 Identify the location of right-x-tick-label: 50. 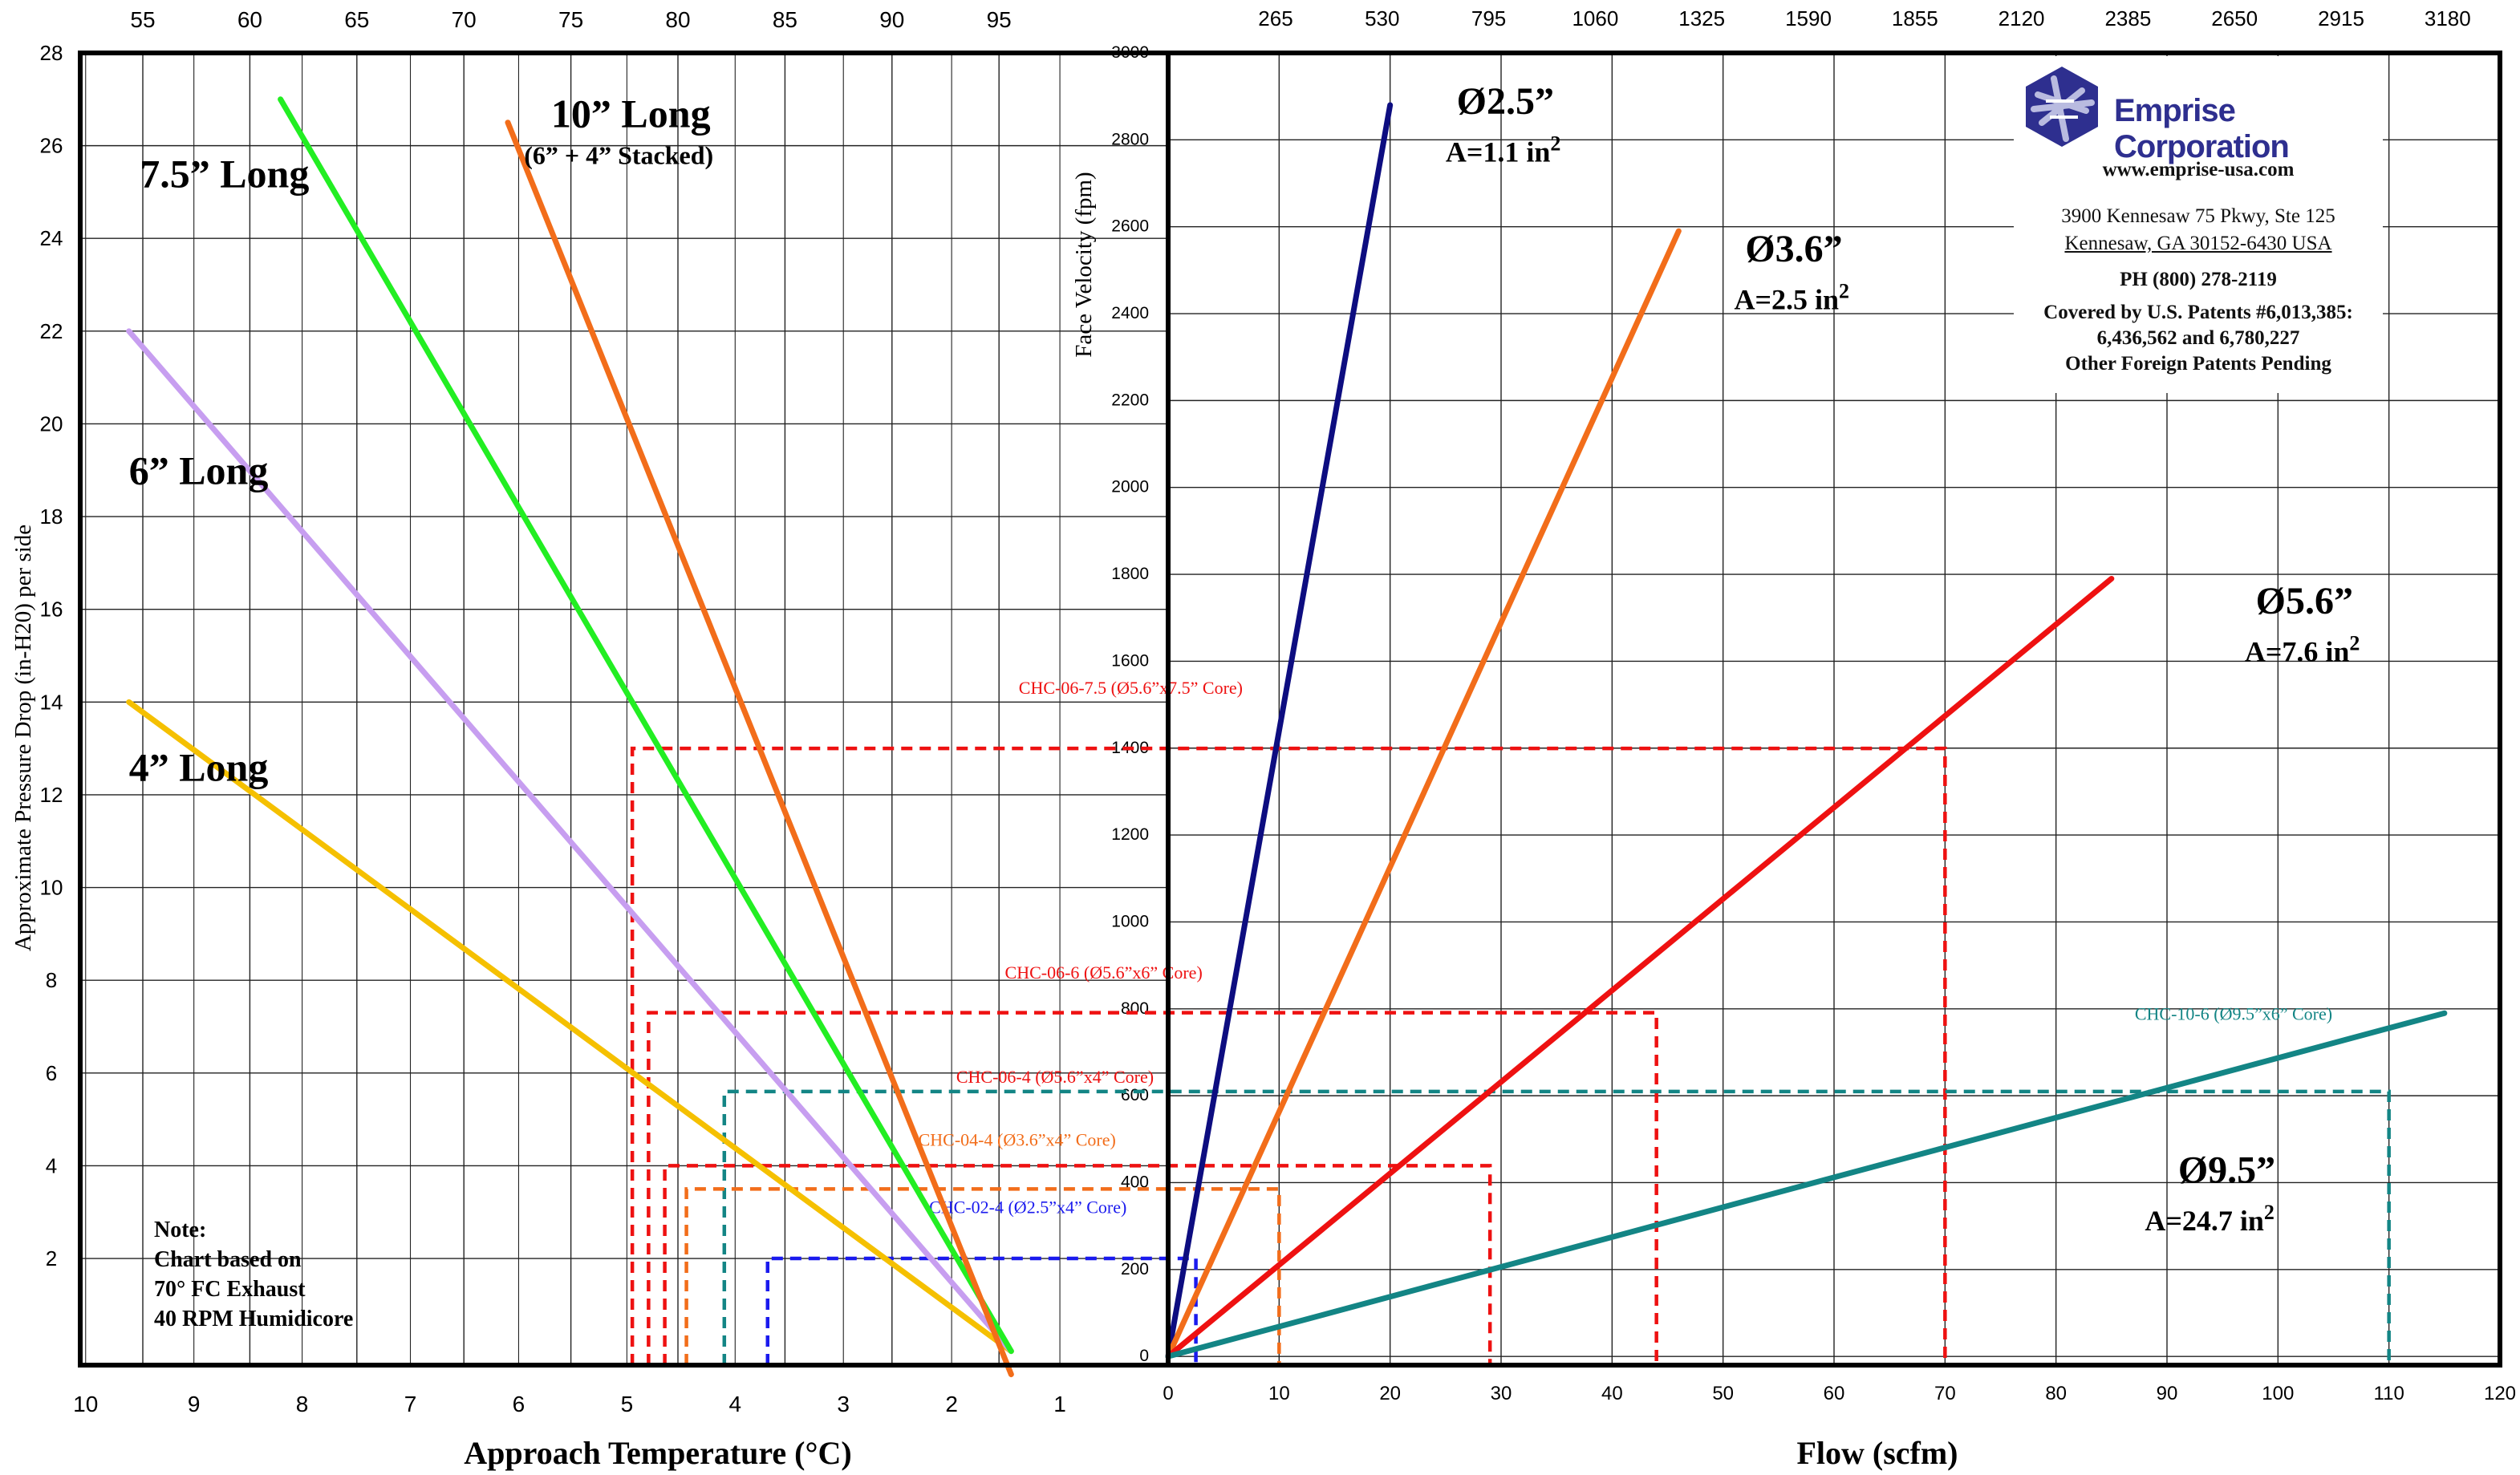
(1723, 1393).